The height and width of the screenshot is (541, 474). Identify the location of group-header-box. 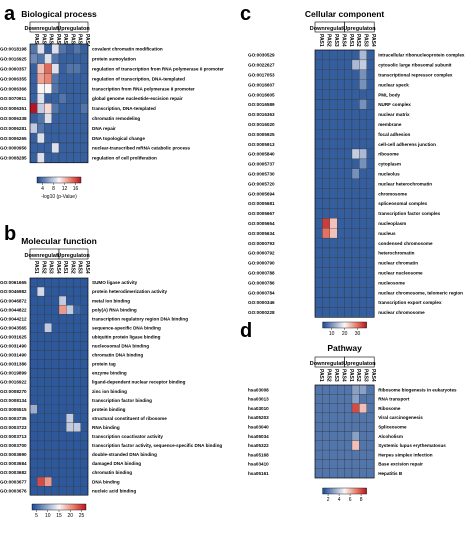
(73, 27).